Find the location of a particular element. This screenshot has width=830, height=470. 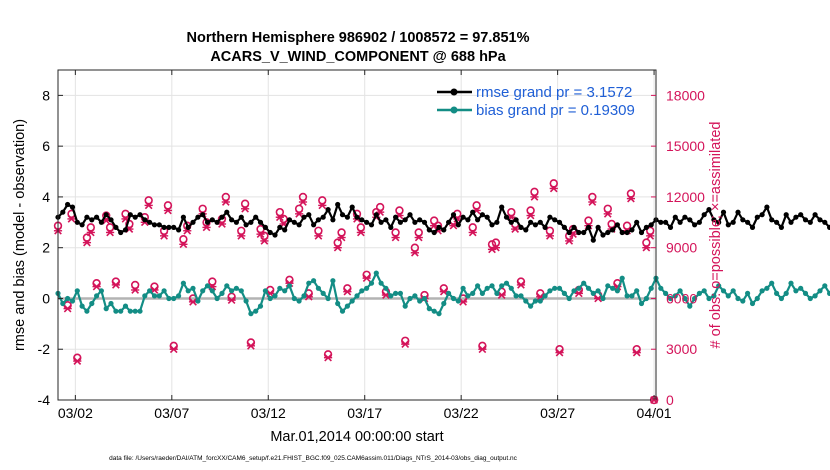

legend-marker-rmse is located at coordinates (454, 92).